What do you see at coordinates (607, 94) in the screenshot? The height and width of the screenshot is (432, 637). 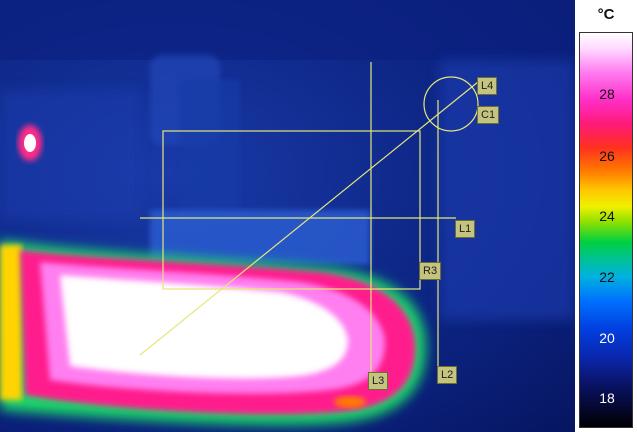 I see `scale-tick: 28` at bounding box center [607, 94].